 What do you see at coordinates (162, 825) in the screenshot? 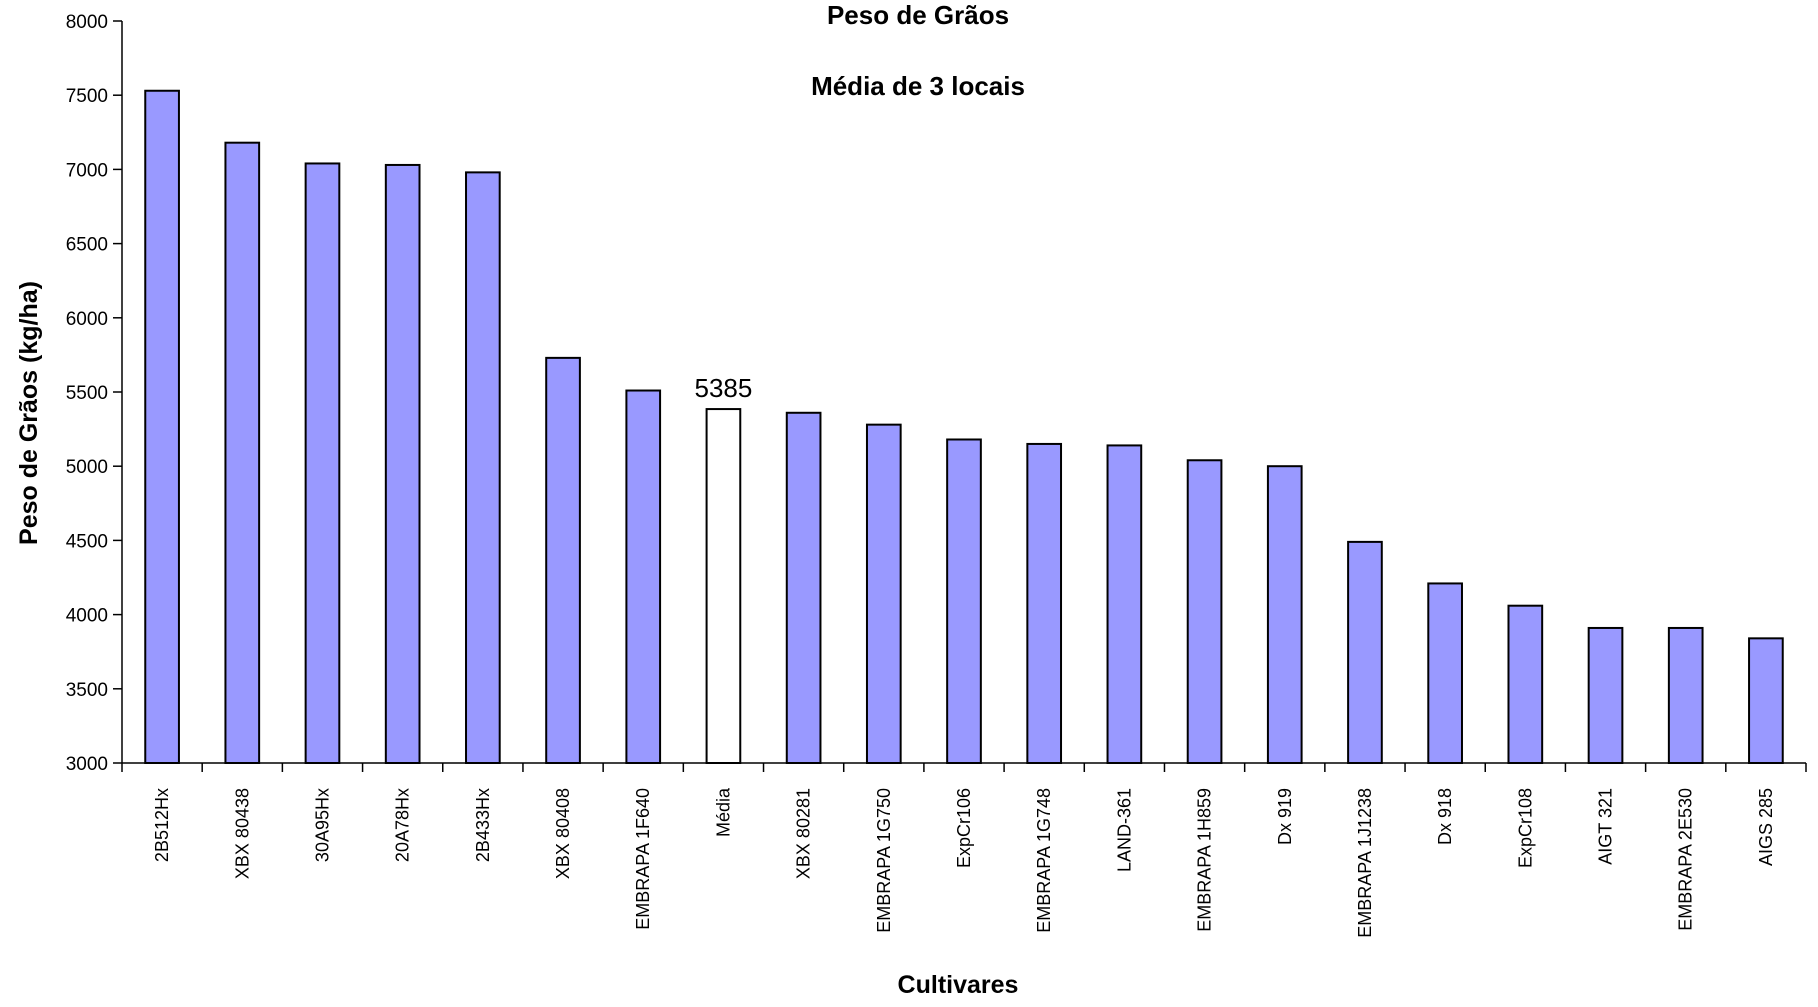
I see `x-tick-label: 2B512Hx` at bounding box center [162, 825].